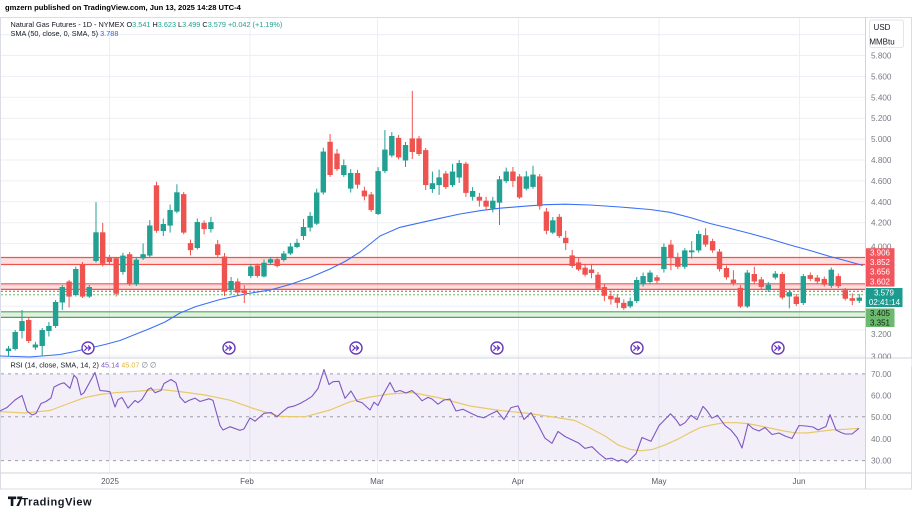  I want to click on svg-text: 3.656, so click(880, 272).